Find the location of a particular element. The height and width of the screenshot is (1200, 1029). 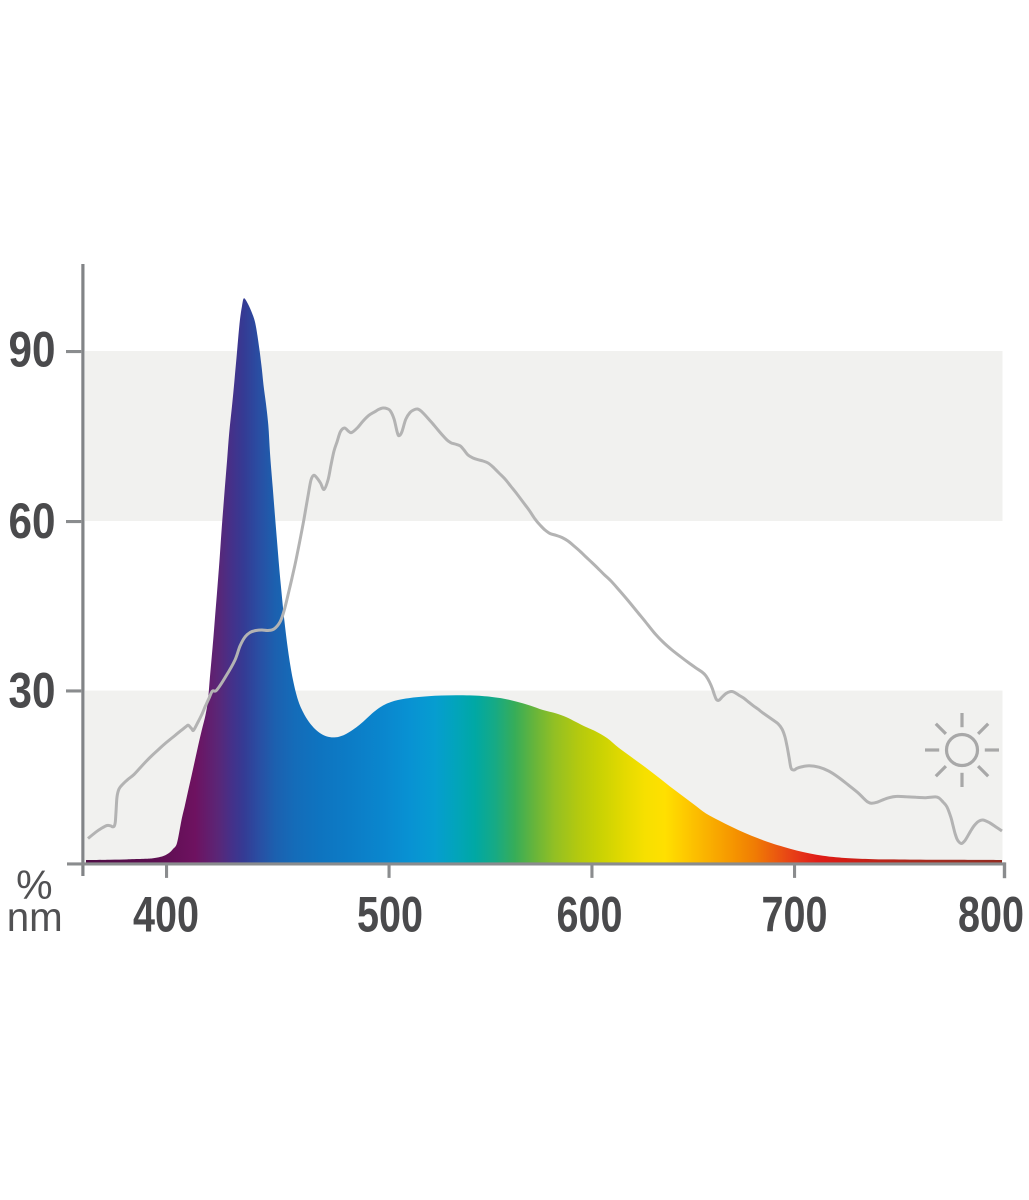

svg-text: 90 is located at coordinates (32, 350).